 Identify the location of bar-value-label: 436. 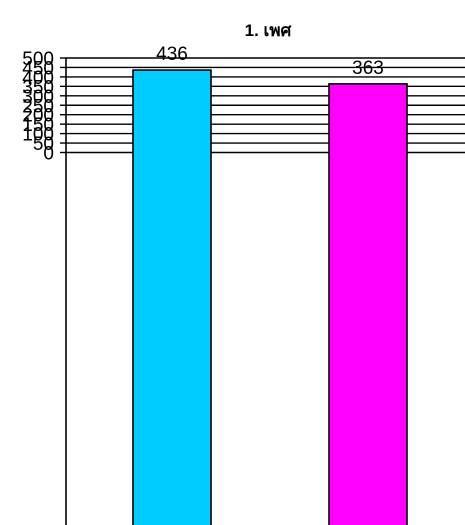
(172, 54).